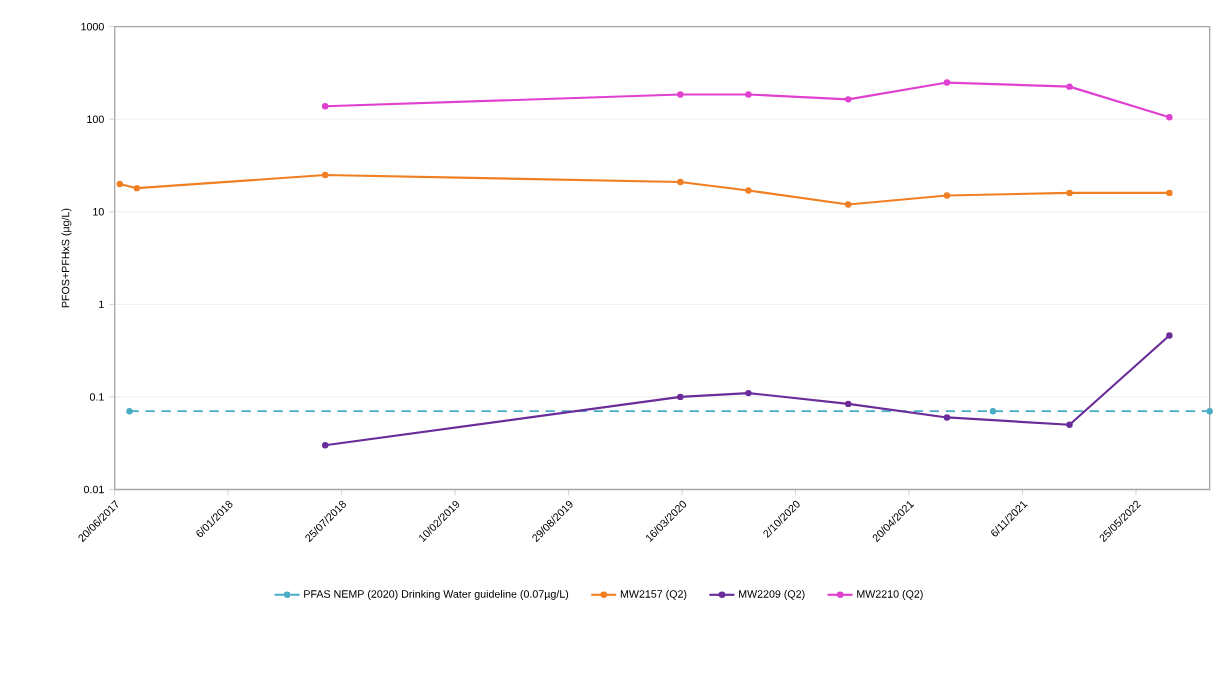 The height and width of the screenshot is (675, 1219). Describe the element at coordinates (653, 595) in the screenshot. I see `legend-label: MW2157 (Q2)` at that location.